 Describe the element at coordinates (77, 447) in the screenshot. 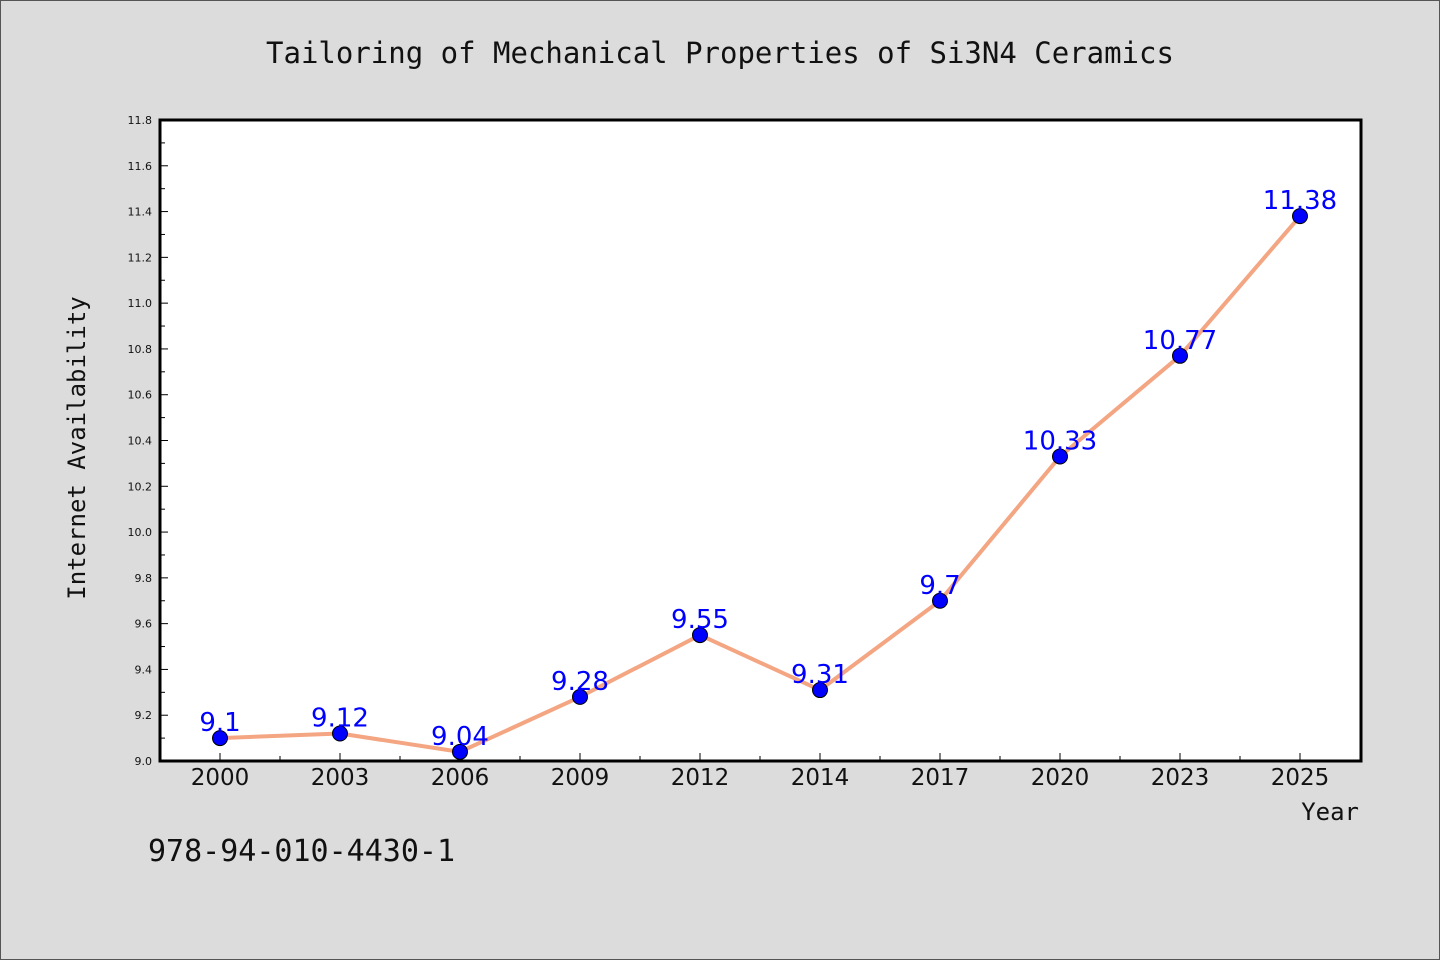

I see `y-axis-label: Internet Availability` at that location.